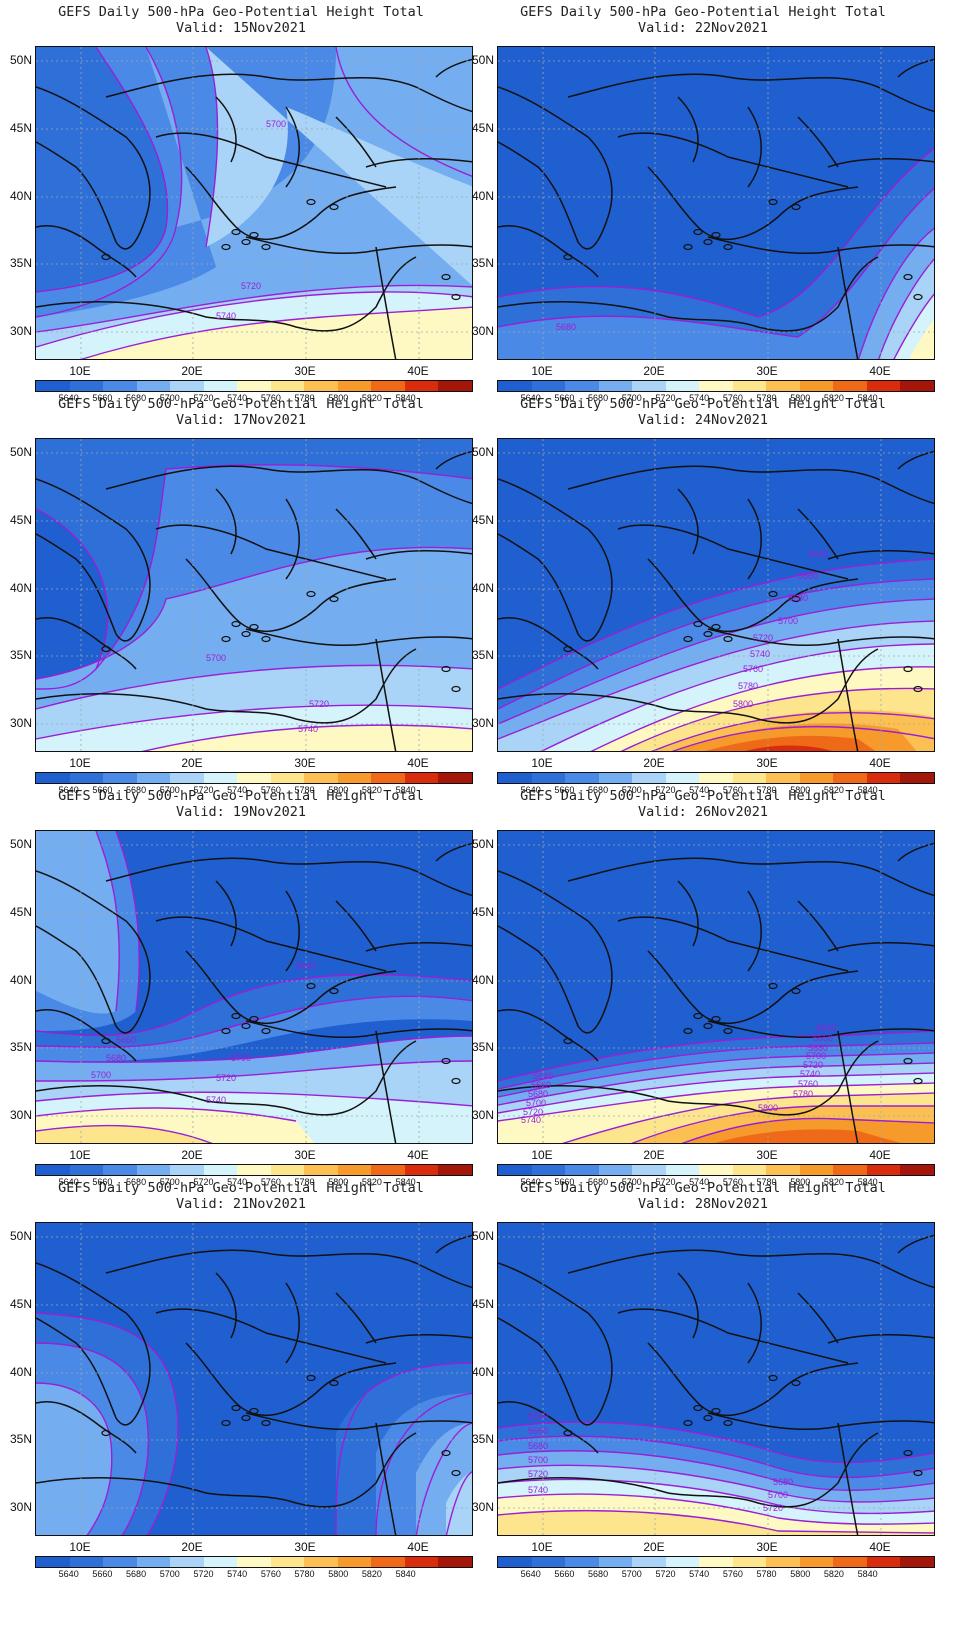 This screenshot has width=964, height=1640. Describe the element at coordinates (276, 124) in the screenshot. I see `contour-label: 5700` at that location.